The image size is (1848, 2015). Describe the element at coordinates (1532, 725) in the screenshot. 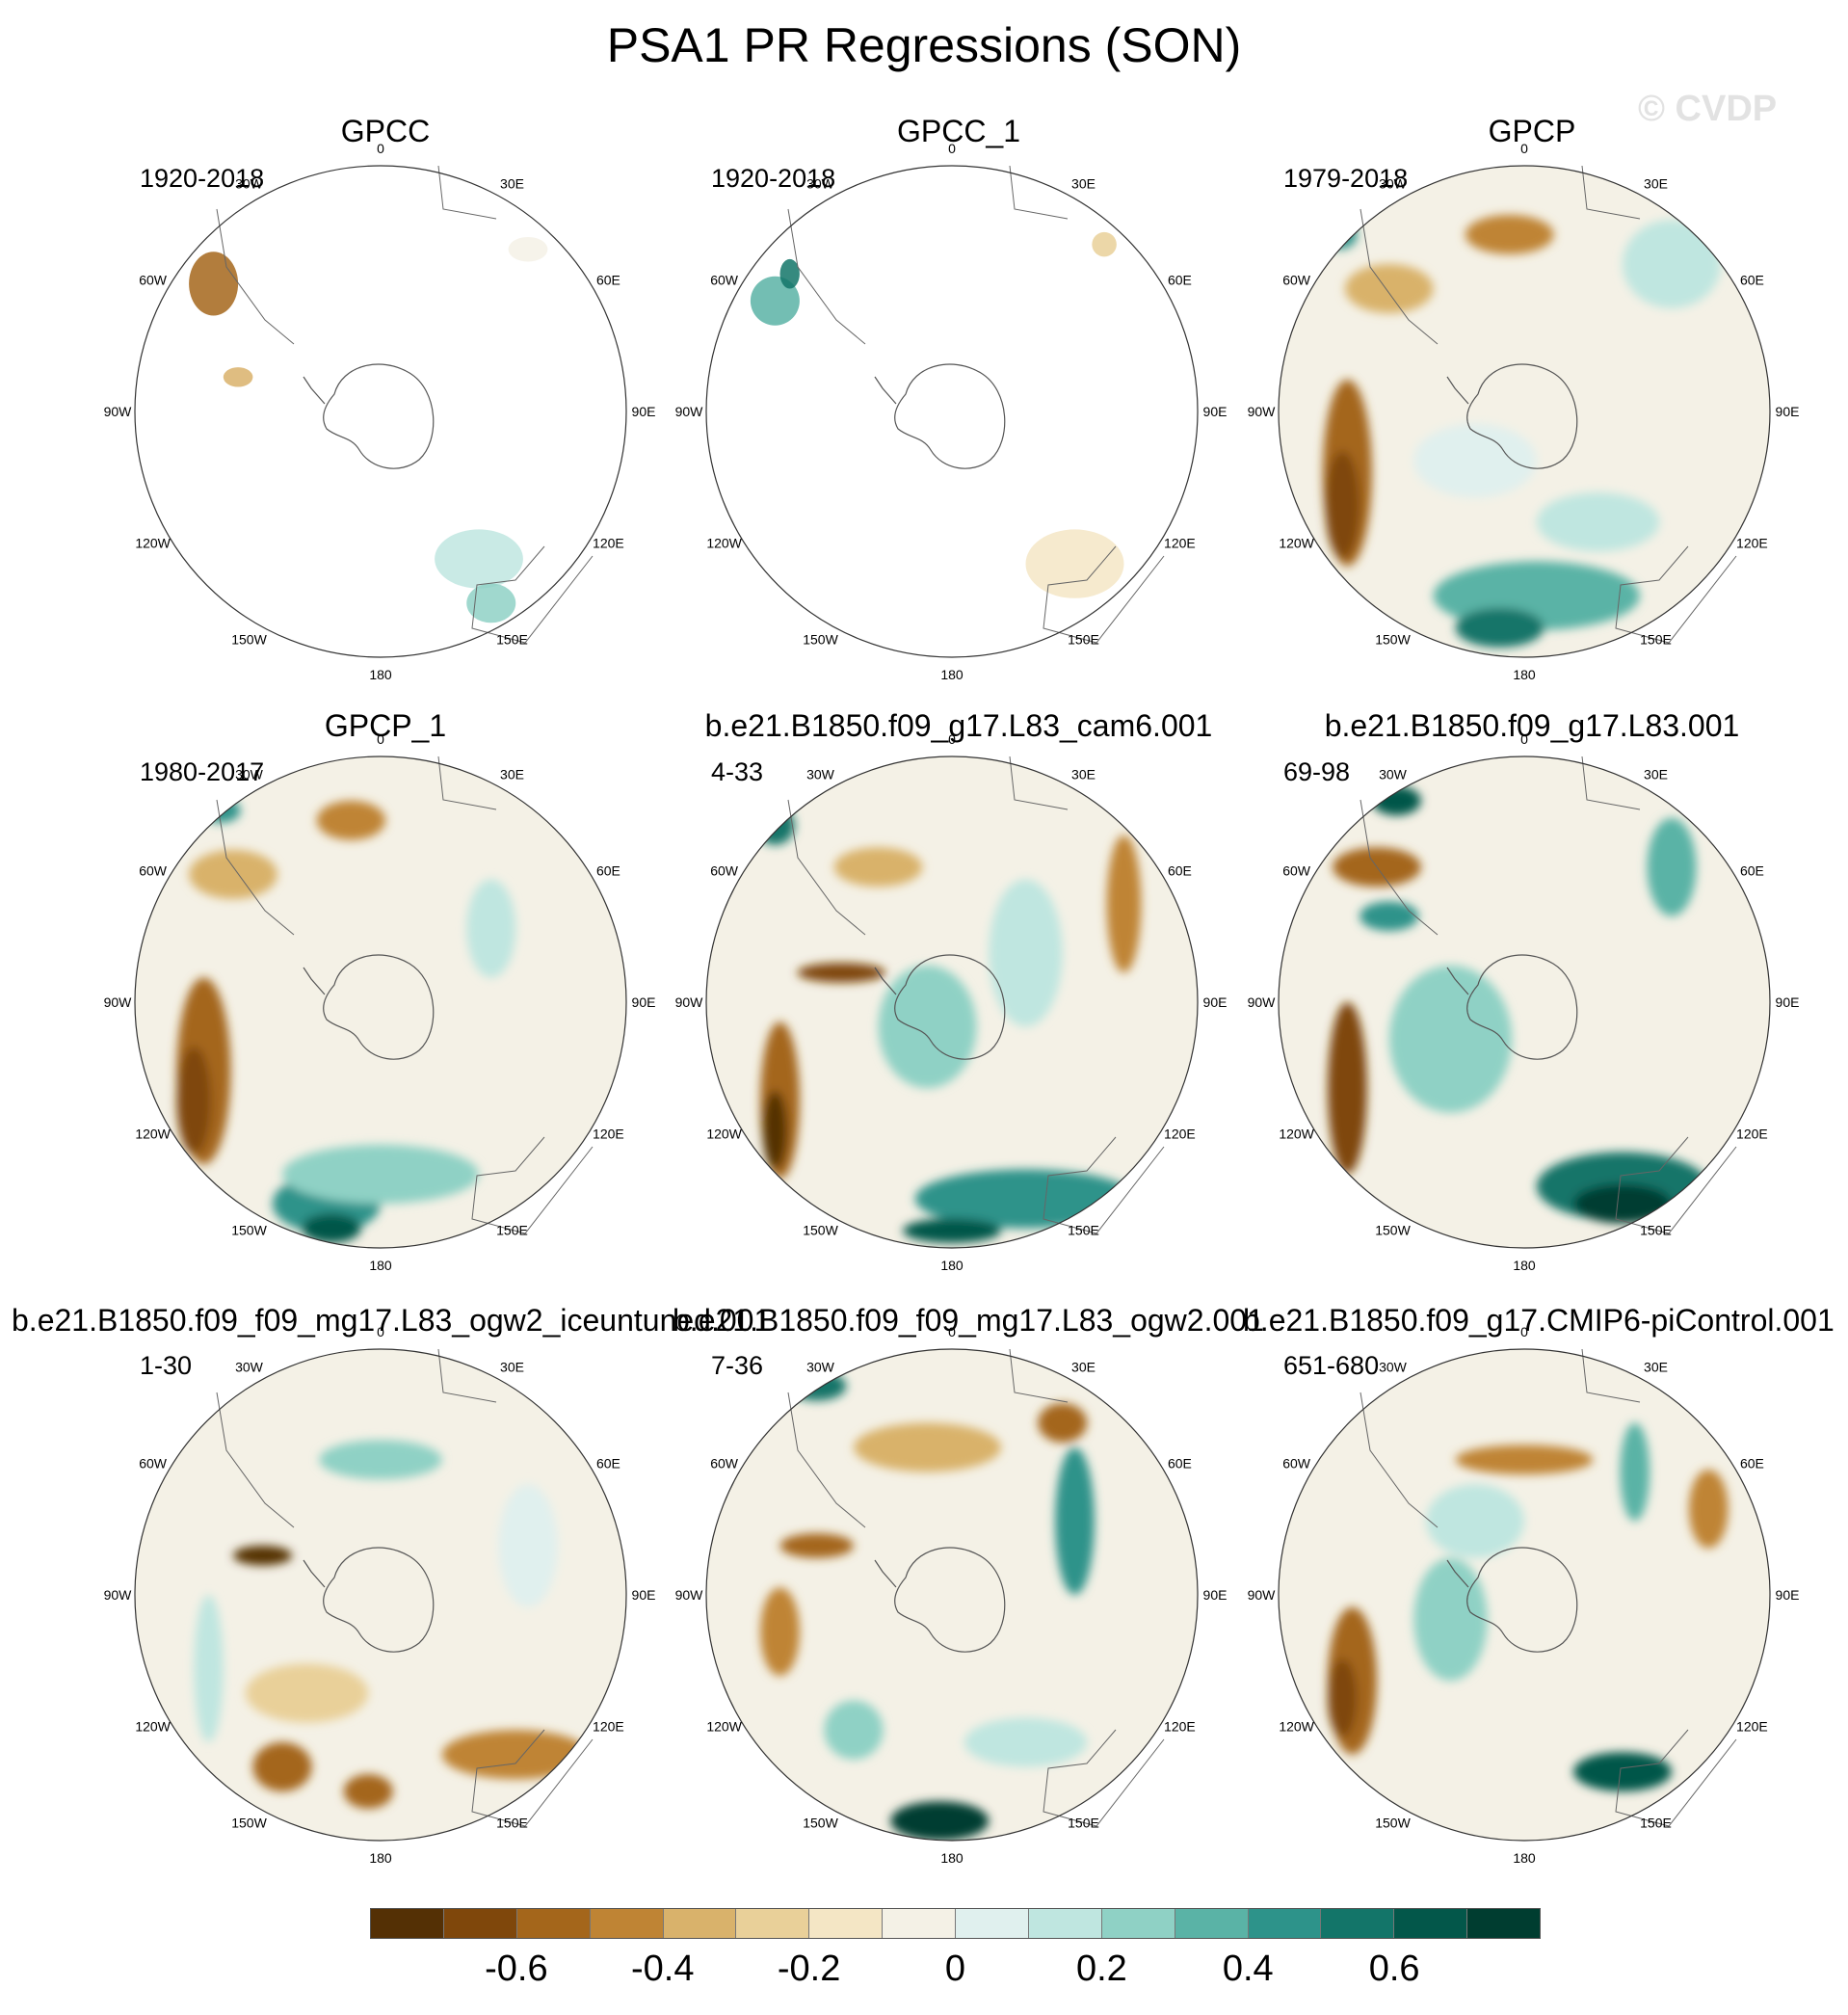

I see `panel-title: b.e21.B1850.f09_g17.L83.001` at that location.